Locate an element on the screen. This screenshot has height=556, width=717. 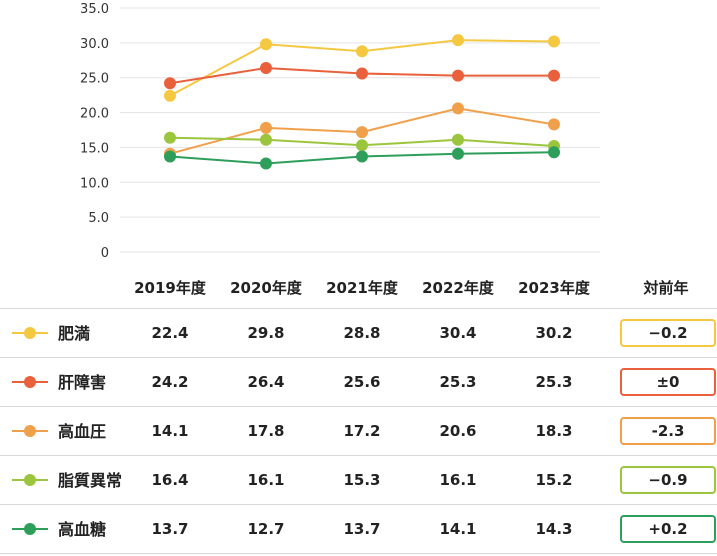
value-cell: 26.4 is located at coordinates (266, 382).